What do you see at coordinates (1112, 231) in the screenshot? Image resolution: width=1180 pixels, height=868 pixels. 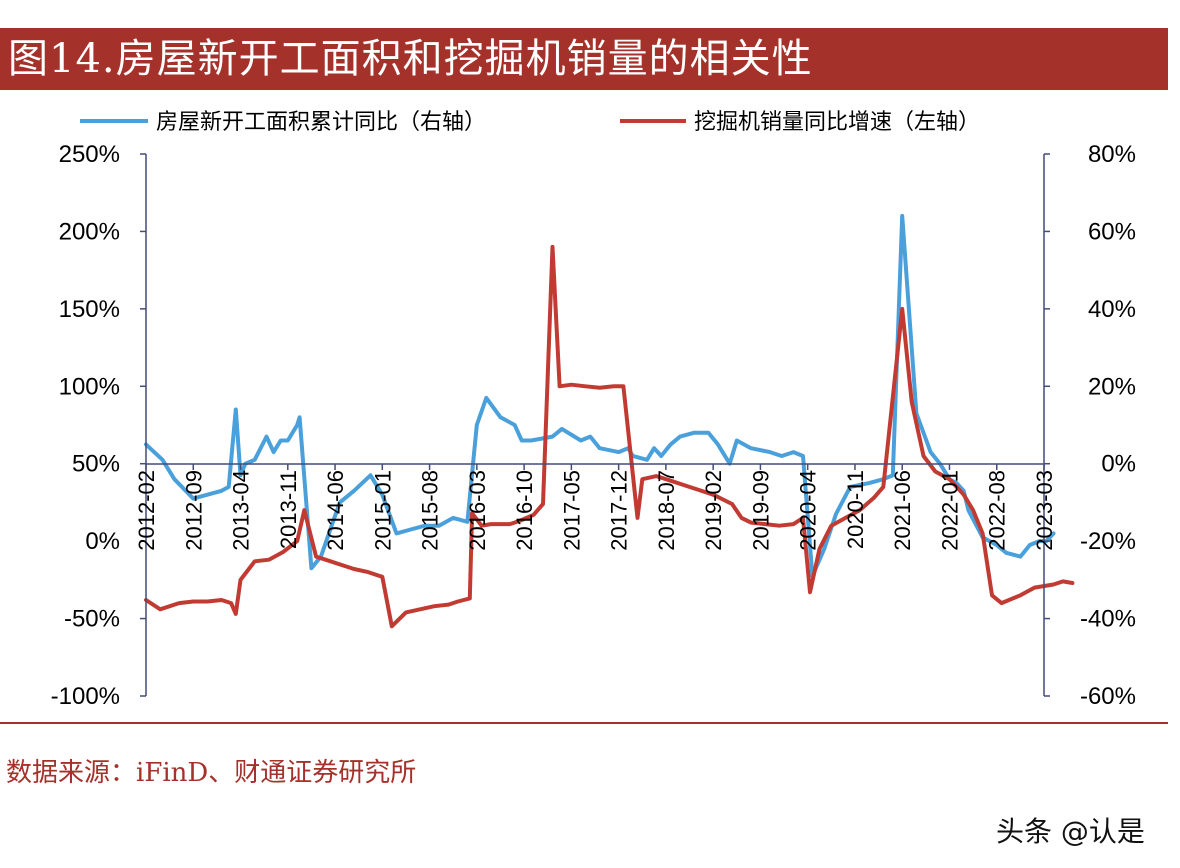 I see `right-tick-label: 60%` at bounding box center [1112, 231].